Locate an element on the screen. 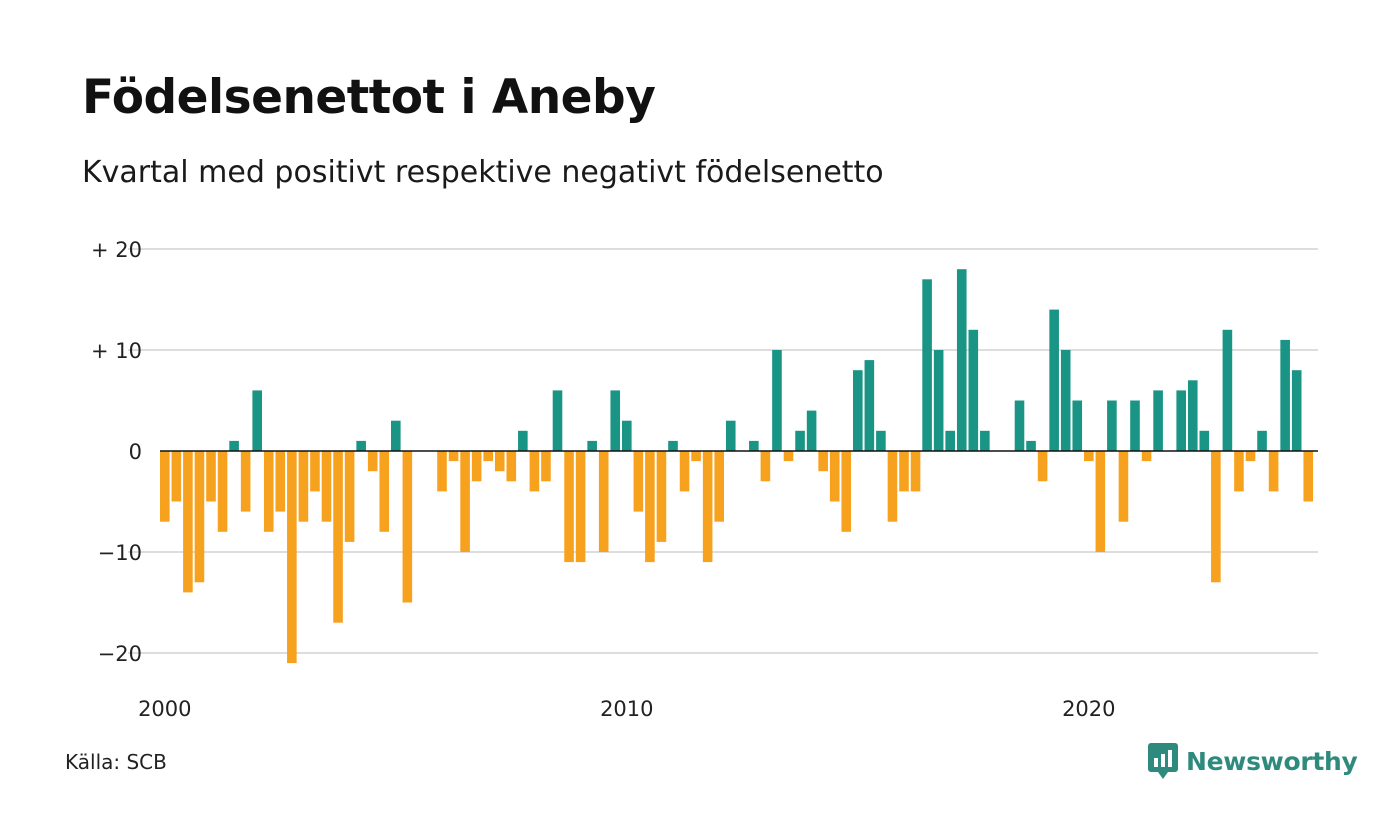  newsworthy-logo-icon is located at coordinates (1163, 761).